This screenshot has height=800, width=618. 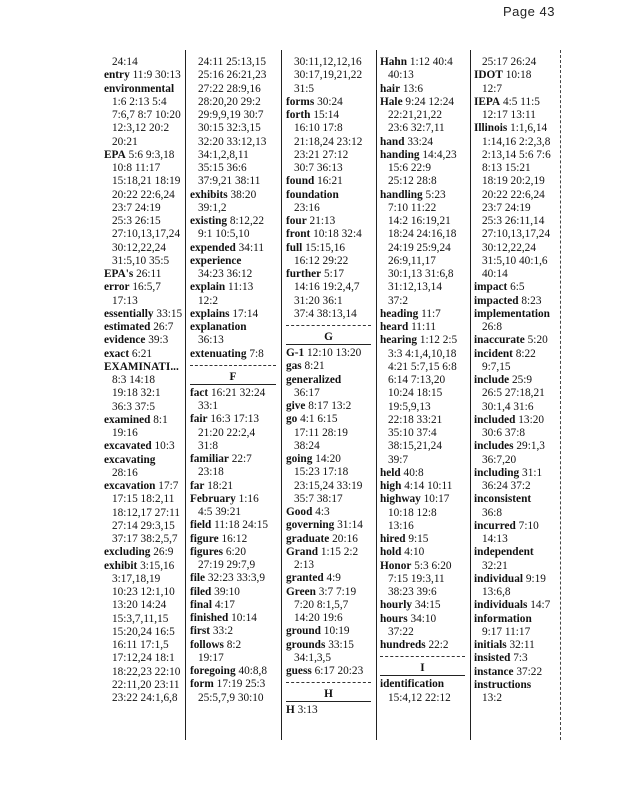 I want to click on index-entry-continuation: 31:5,10 40:1,6, so click(x=516, y=261).